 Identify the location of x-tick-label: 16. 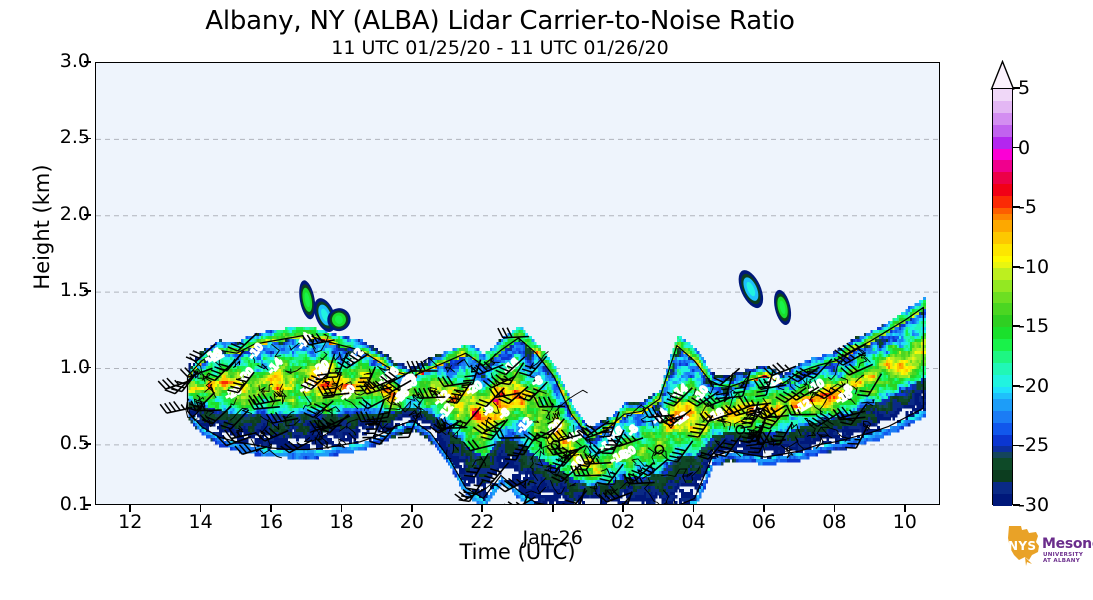
(271, 522).